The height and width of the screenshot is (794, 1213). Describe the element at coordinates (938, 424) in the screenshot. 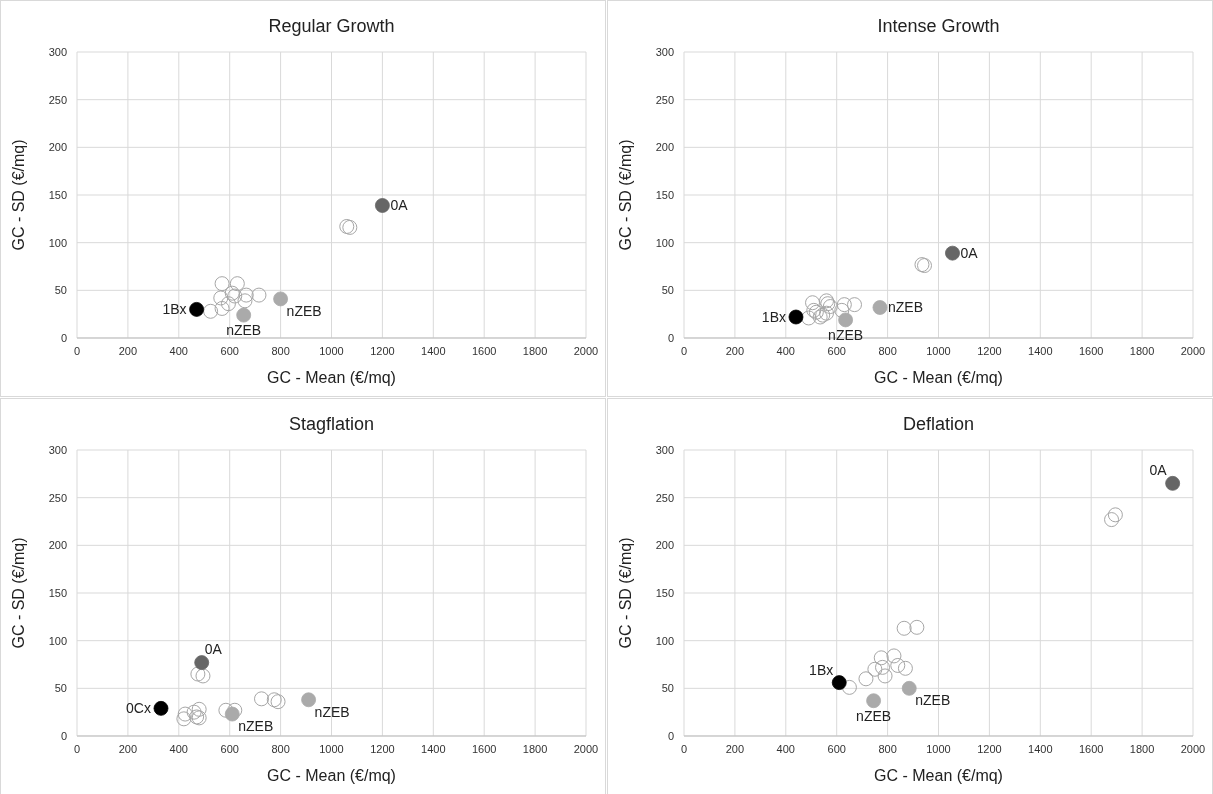

I see `chart-title: Deflation` at that location.